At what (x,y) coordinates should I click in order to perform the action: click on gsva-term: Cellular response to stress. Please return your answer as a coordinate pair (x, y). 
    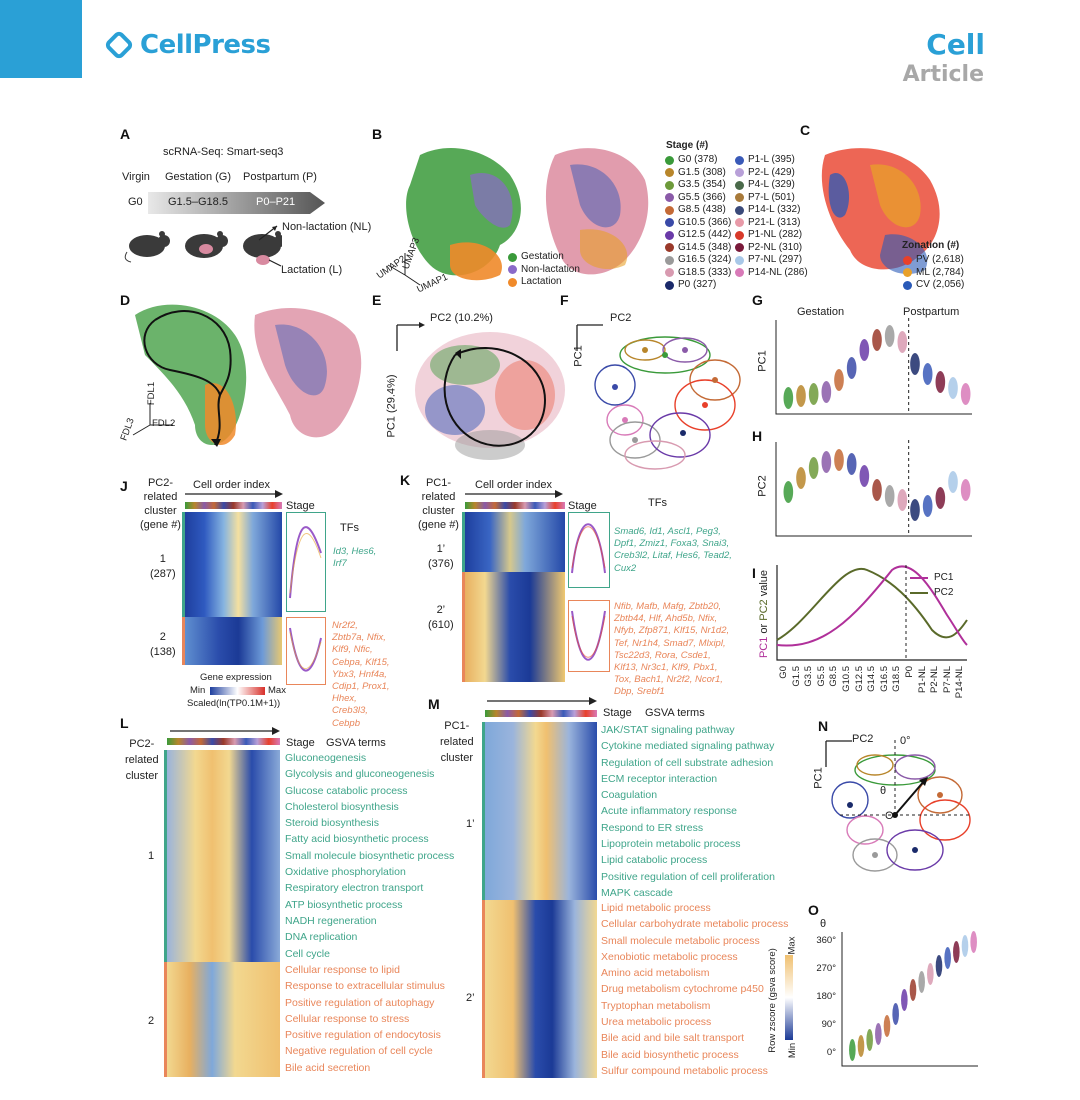
    Looking at the image, I should click on (347, 1018).